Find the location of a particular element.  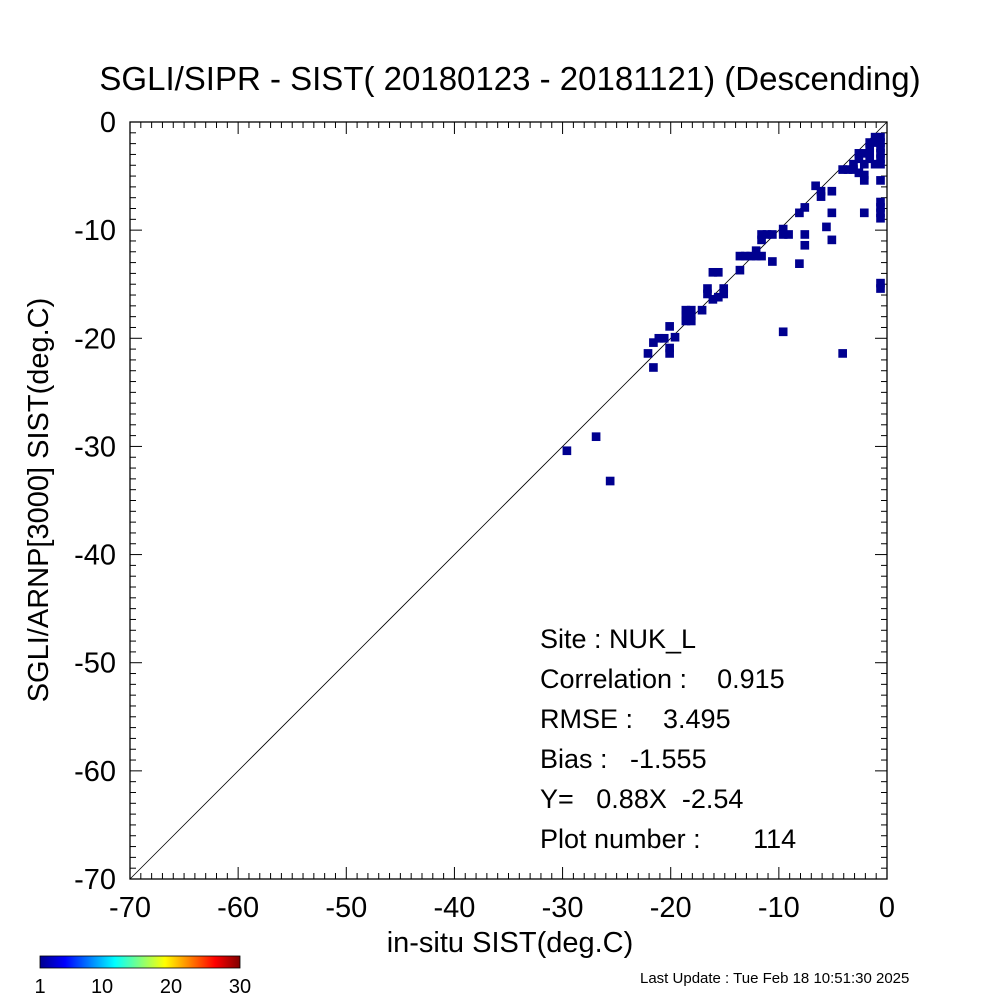

data-points is located at coordinates (723, 309).